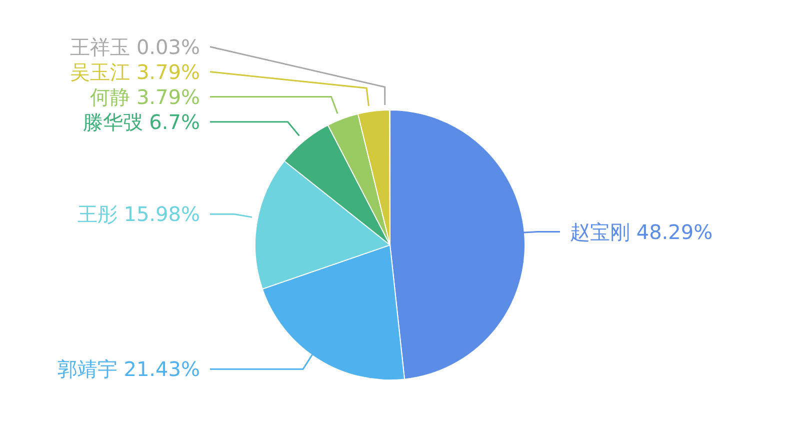 The width and height of the screenshot is (788, 437). I want to click on slice-label: 滕华弢 6.7%, so click(141, 122).